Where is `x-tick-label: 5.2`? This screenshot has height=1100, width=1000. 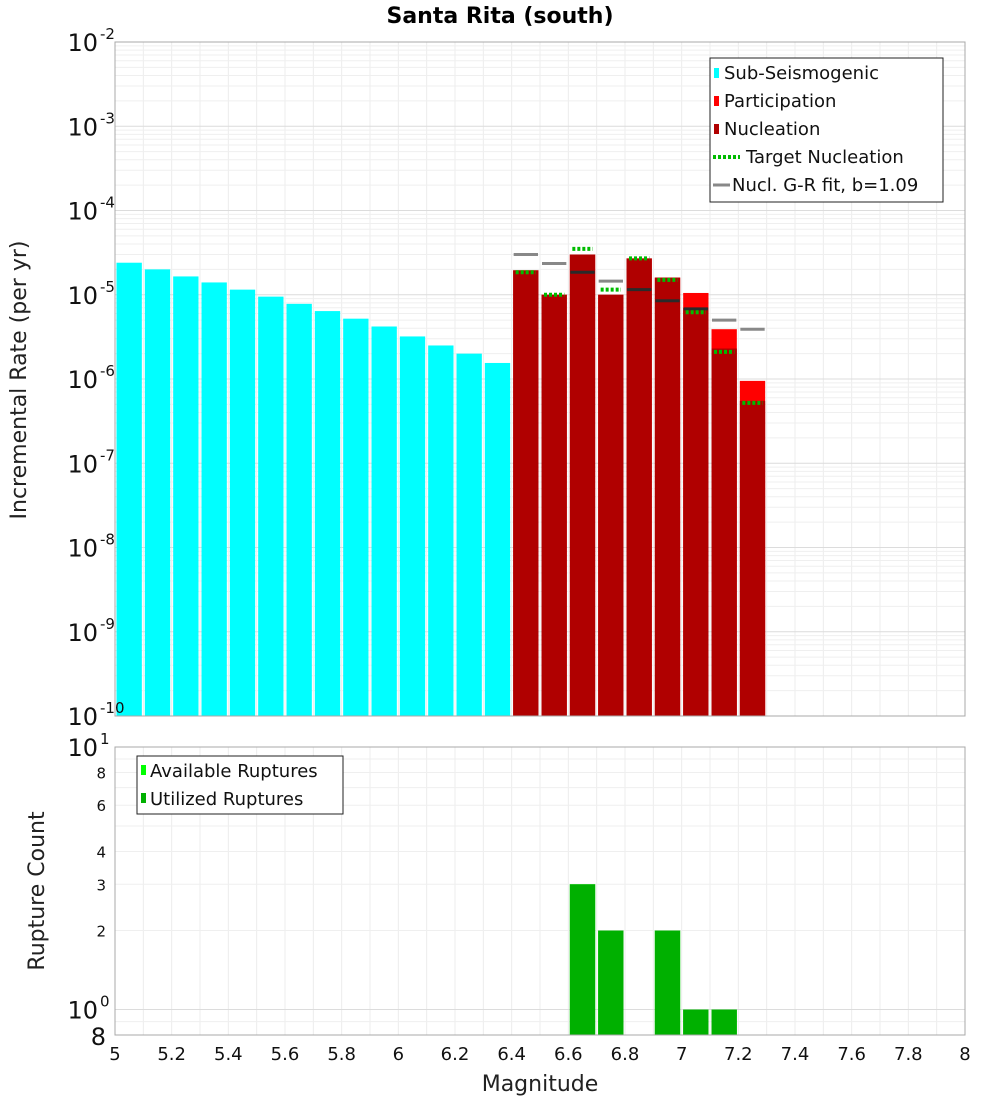
x-tick-label: 5.2 is located at coordinates (171, 1054).